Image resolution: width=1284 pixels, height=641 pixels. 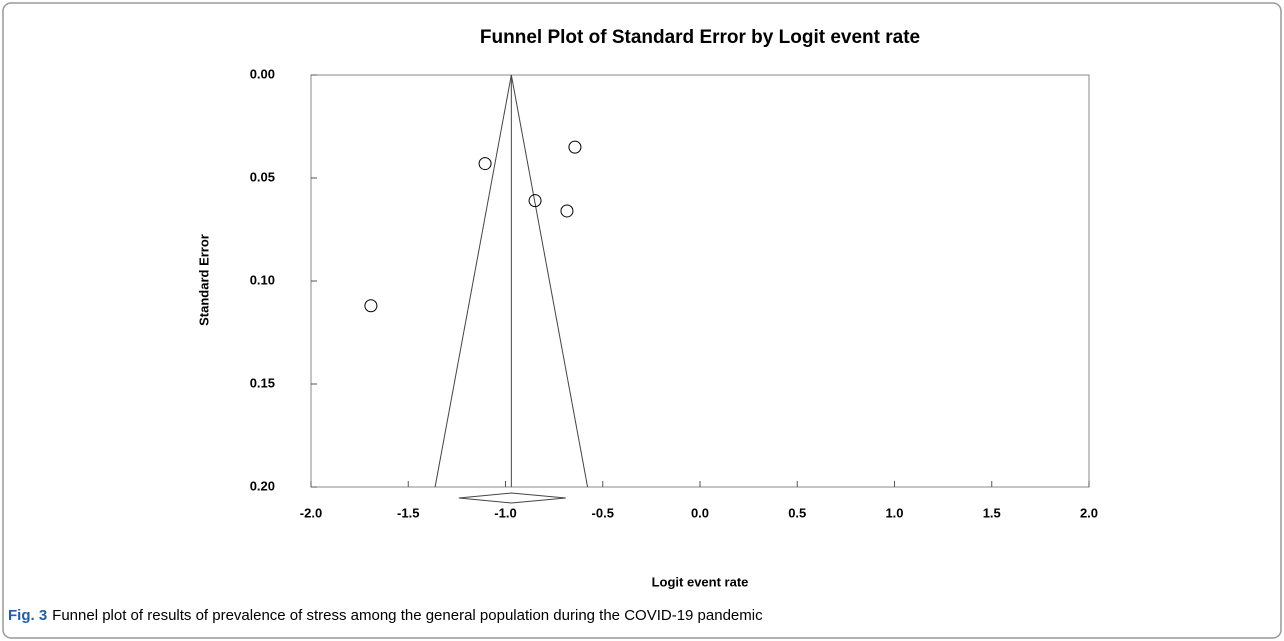 What do you see at coordinates (262, 176) in the screenshot?
I see `y-tick-label: 0.05` at bounding box center [262, 176].